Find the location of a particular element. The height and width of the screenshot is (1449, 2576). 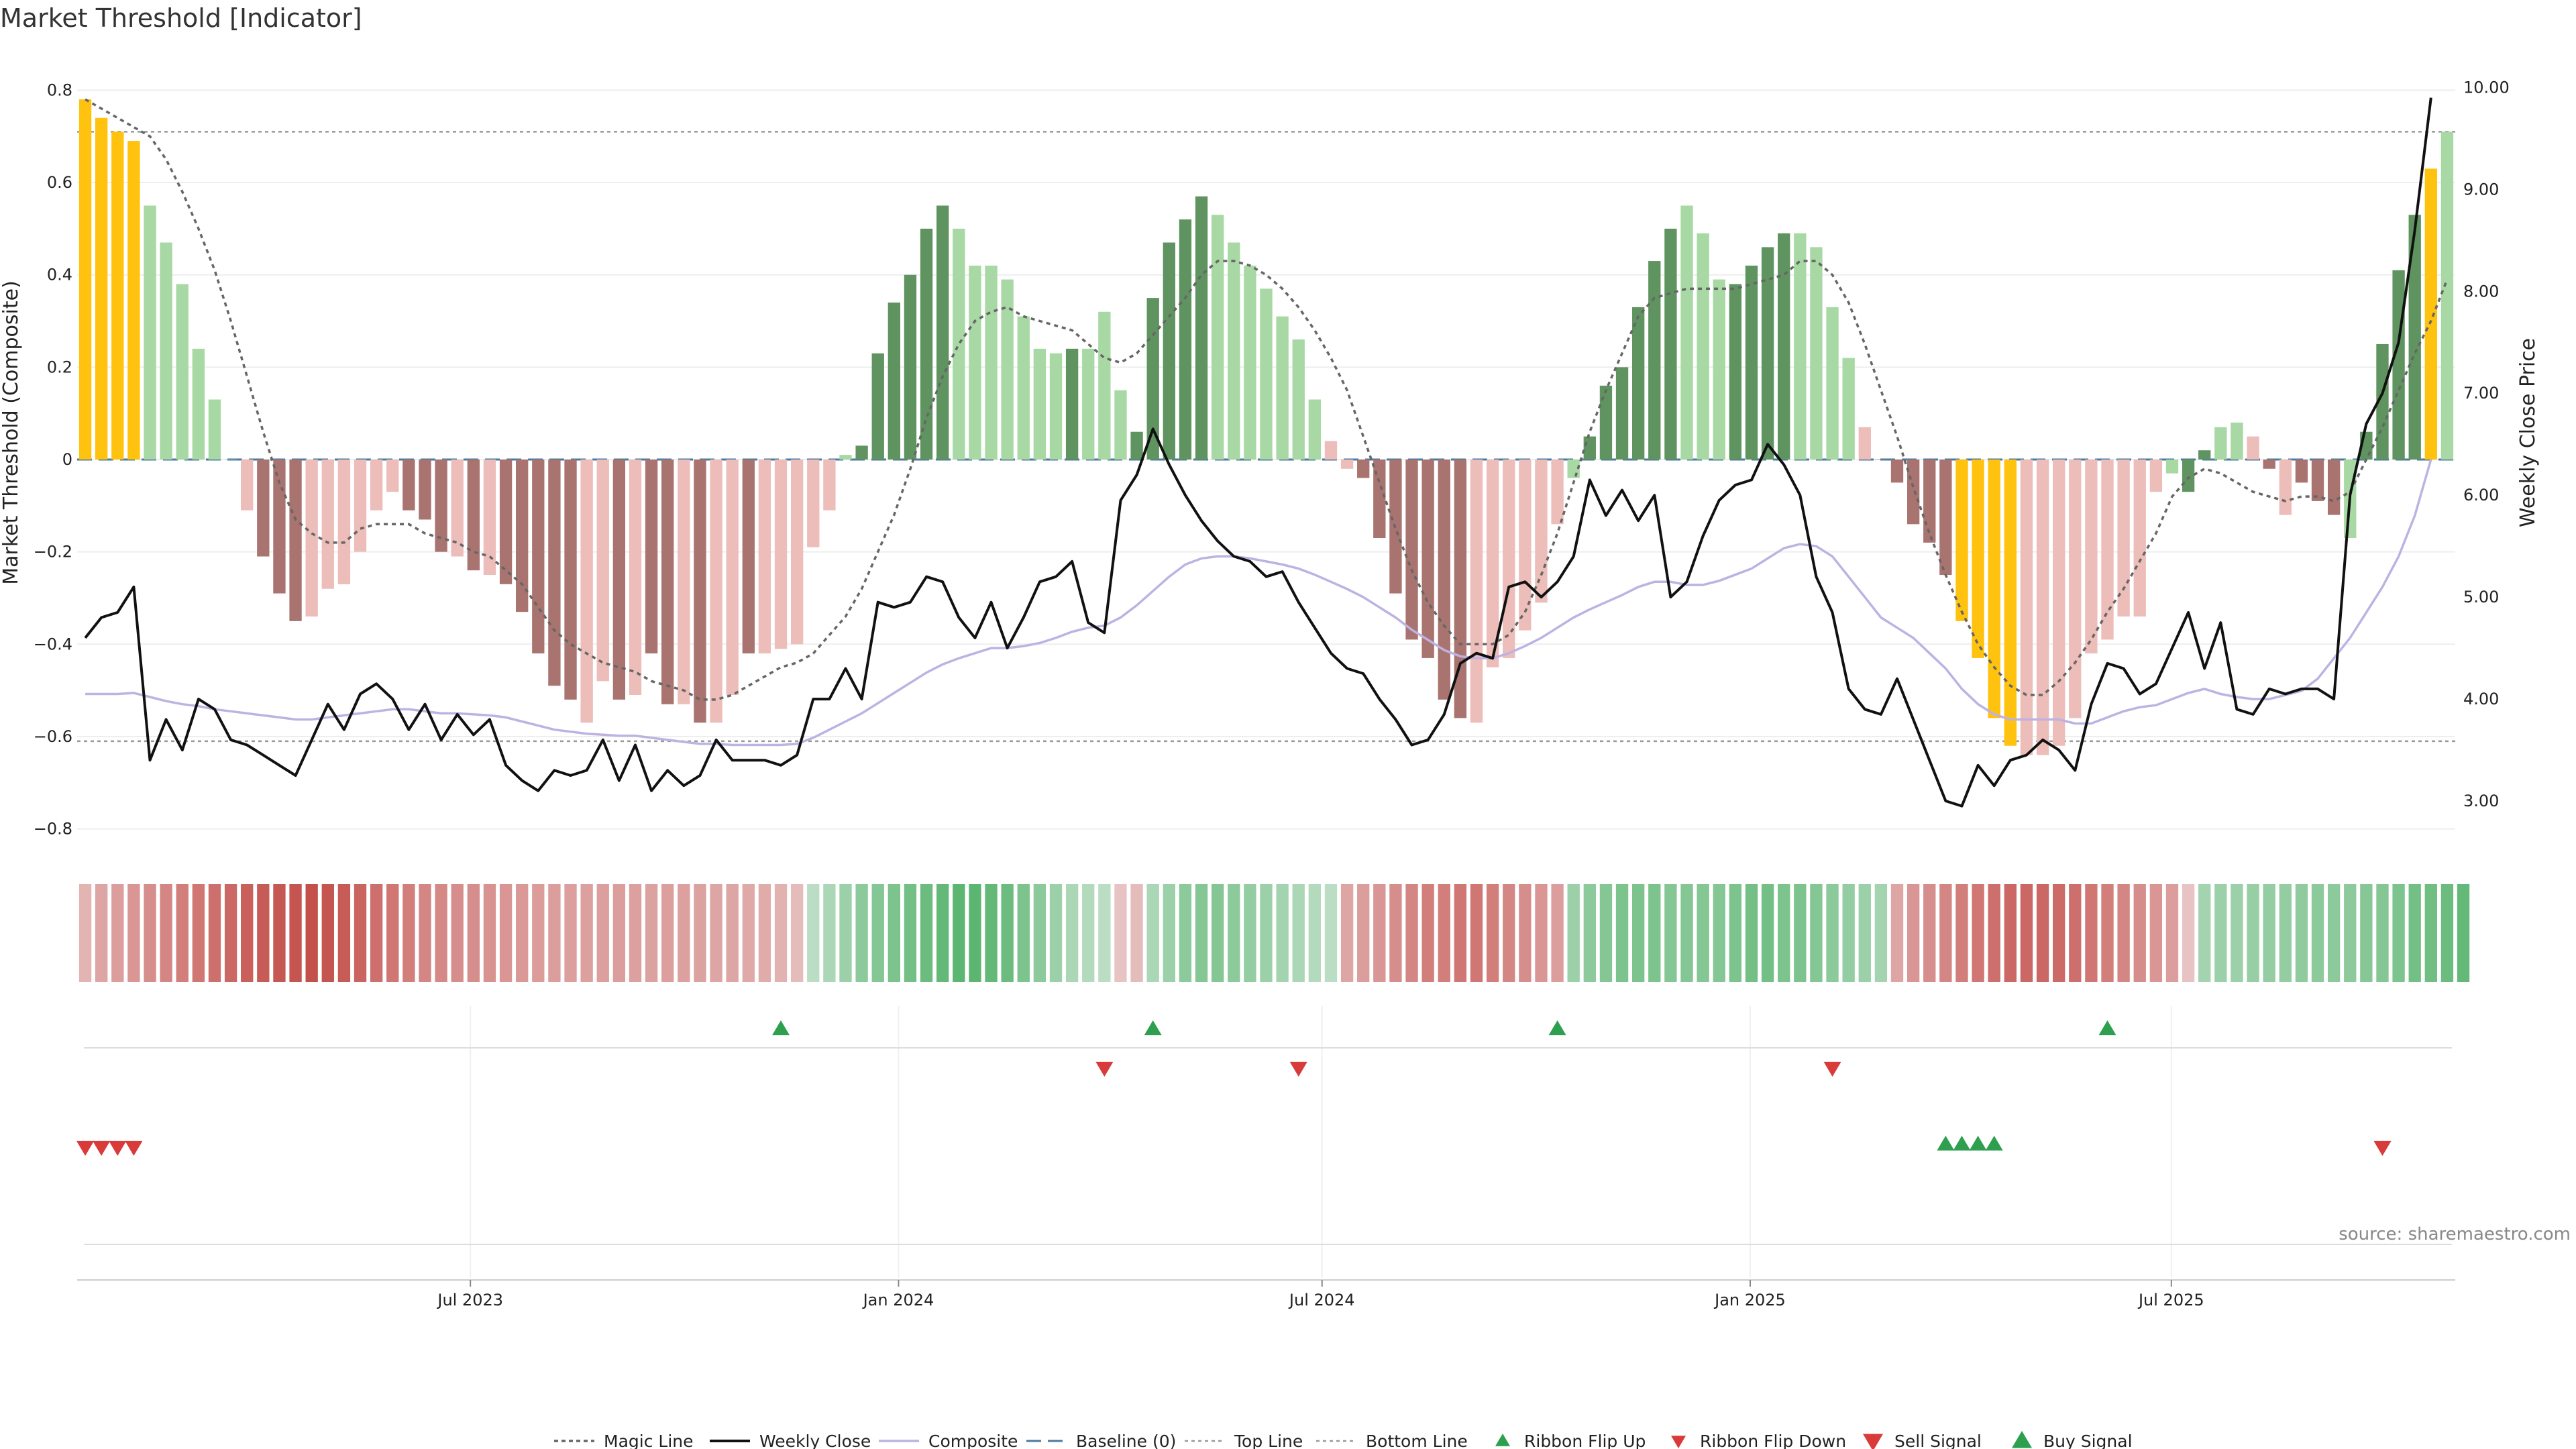

ribbon-flip-up-marker is located at coordinates (1153, 1028).